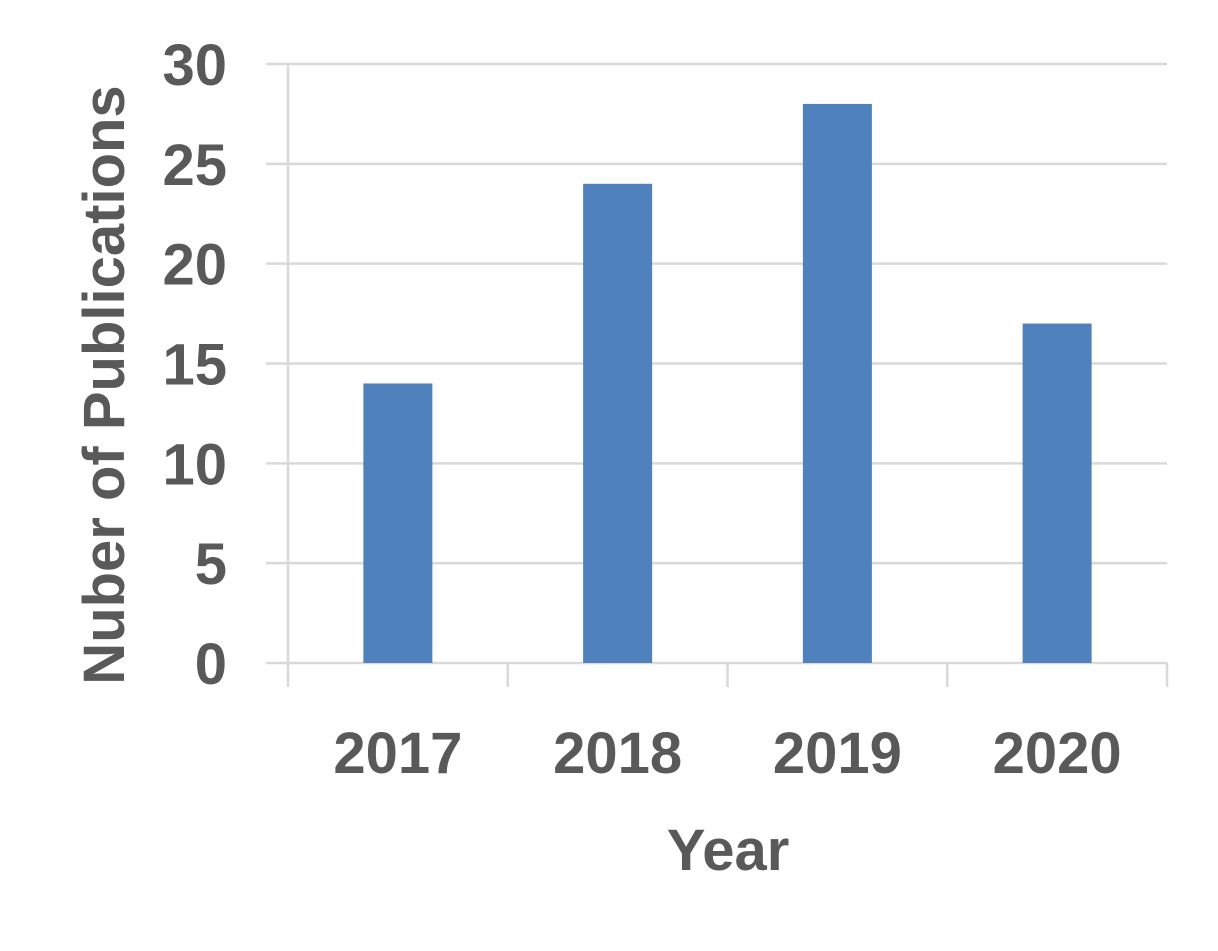 The height and width of the screenshot is (951, 1218). Describe the element at coordinates (618, 423) in the screenshot. I see `bar-2018` at that location.